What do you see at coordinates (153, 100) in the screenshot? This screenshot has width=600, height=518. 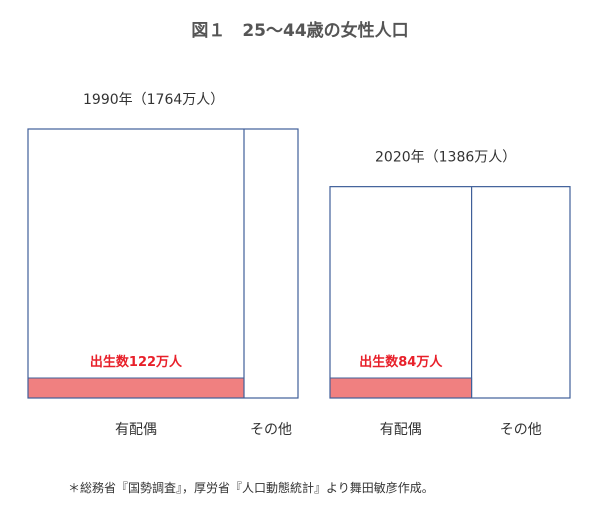 I see `panel-header-1990: 1990年（1764万人）` at bounding box center [153, 100].